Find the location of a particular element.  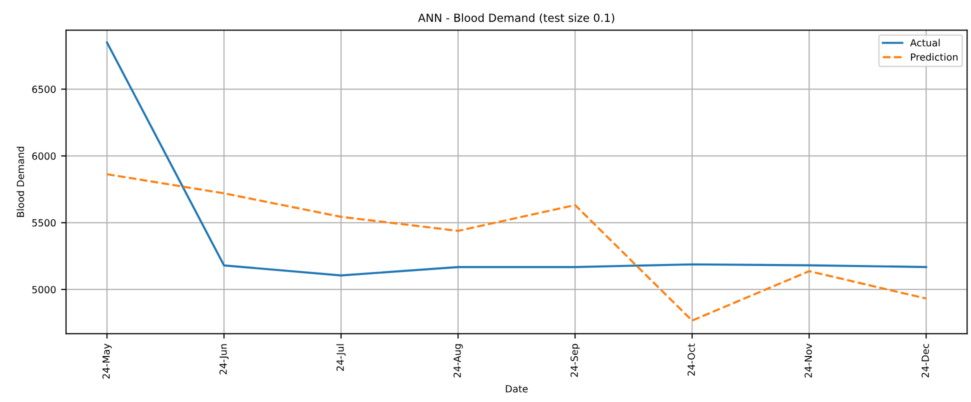

y-tick-label: 5500 is located at coordinates (44, 223).